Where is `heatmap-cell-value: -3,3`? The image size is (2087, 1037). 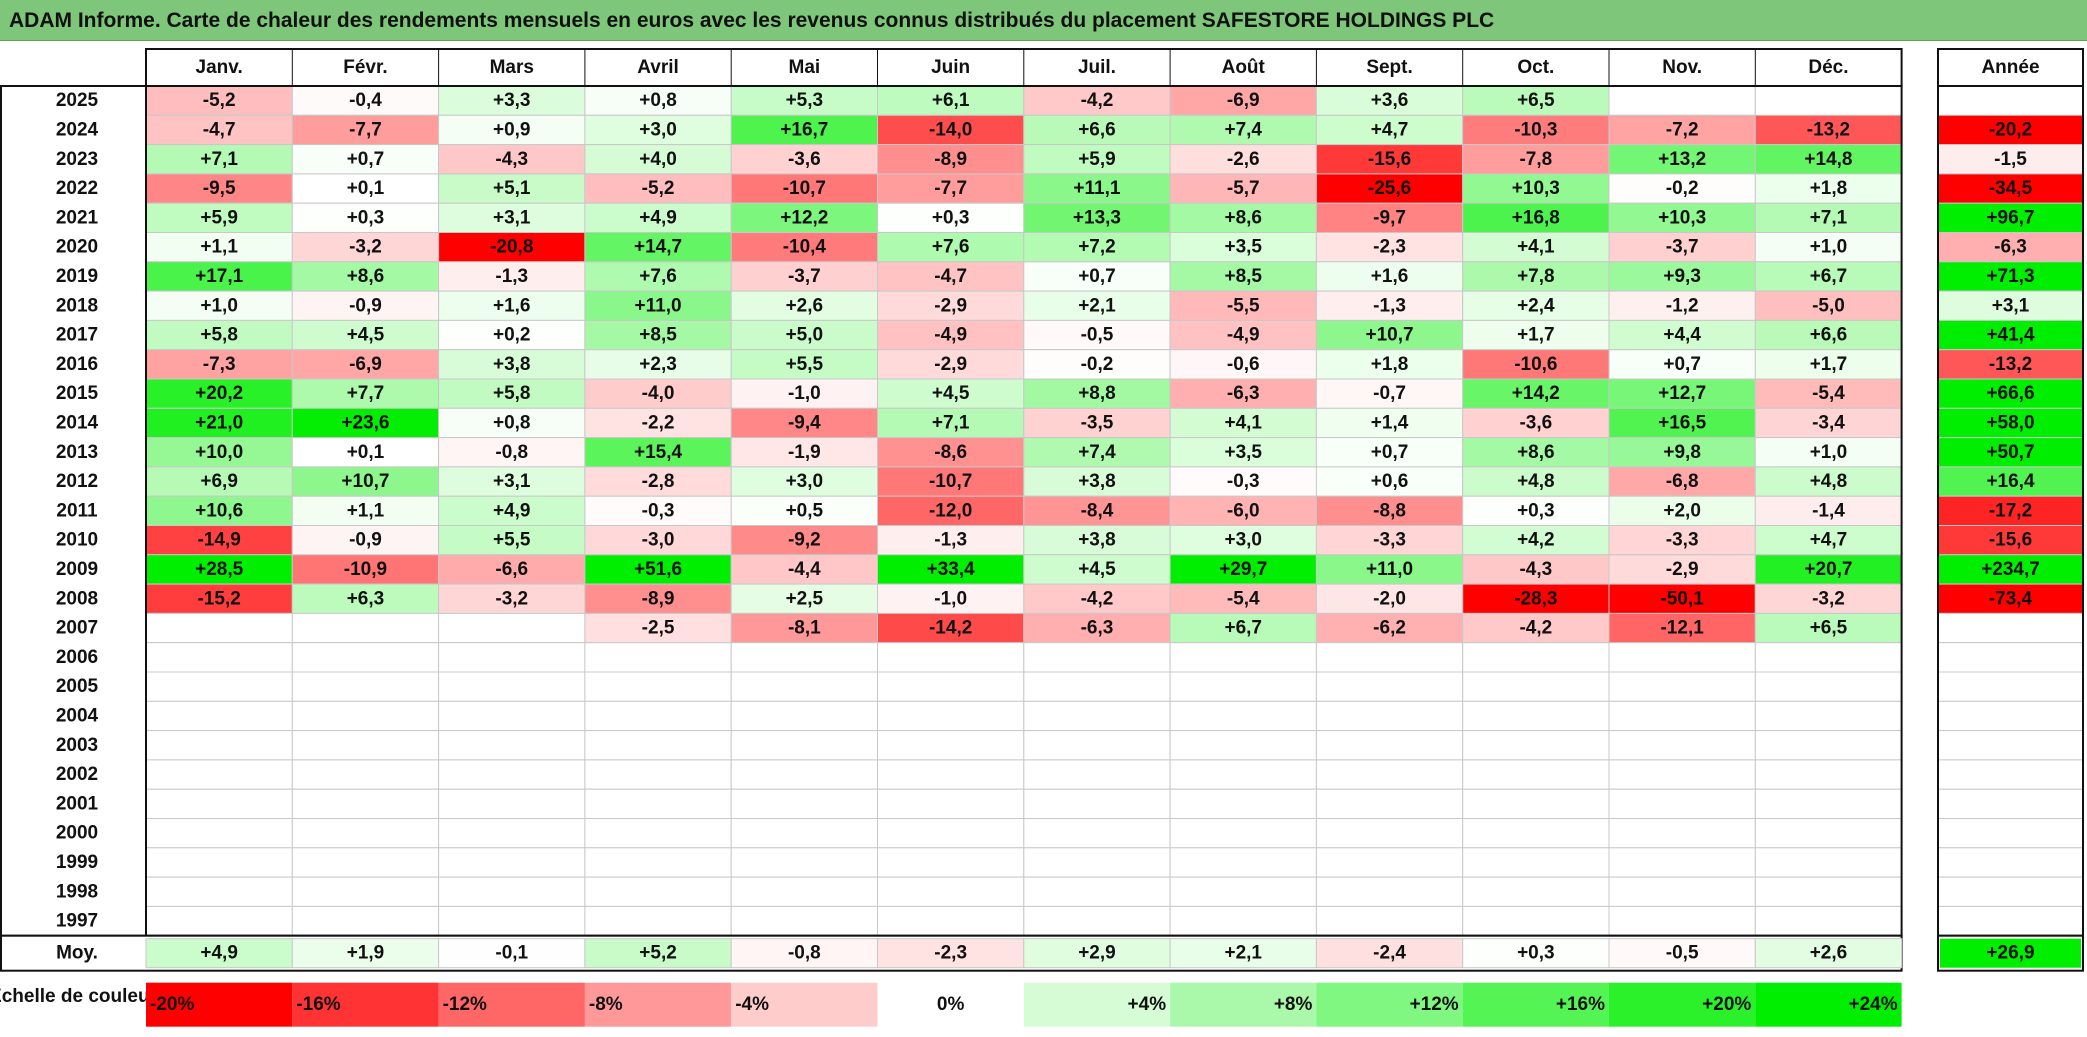
heatmap-cell-value: -3,3 is located at coordinates (1682, 540).